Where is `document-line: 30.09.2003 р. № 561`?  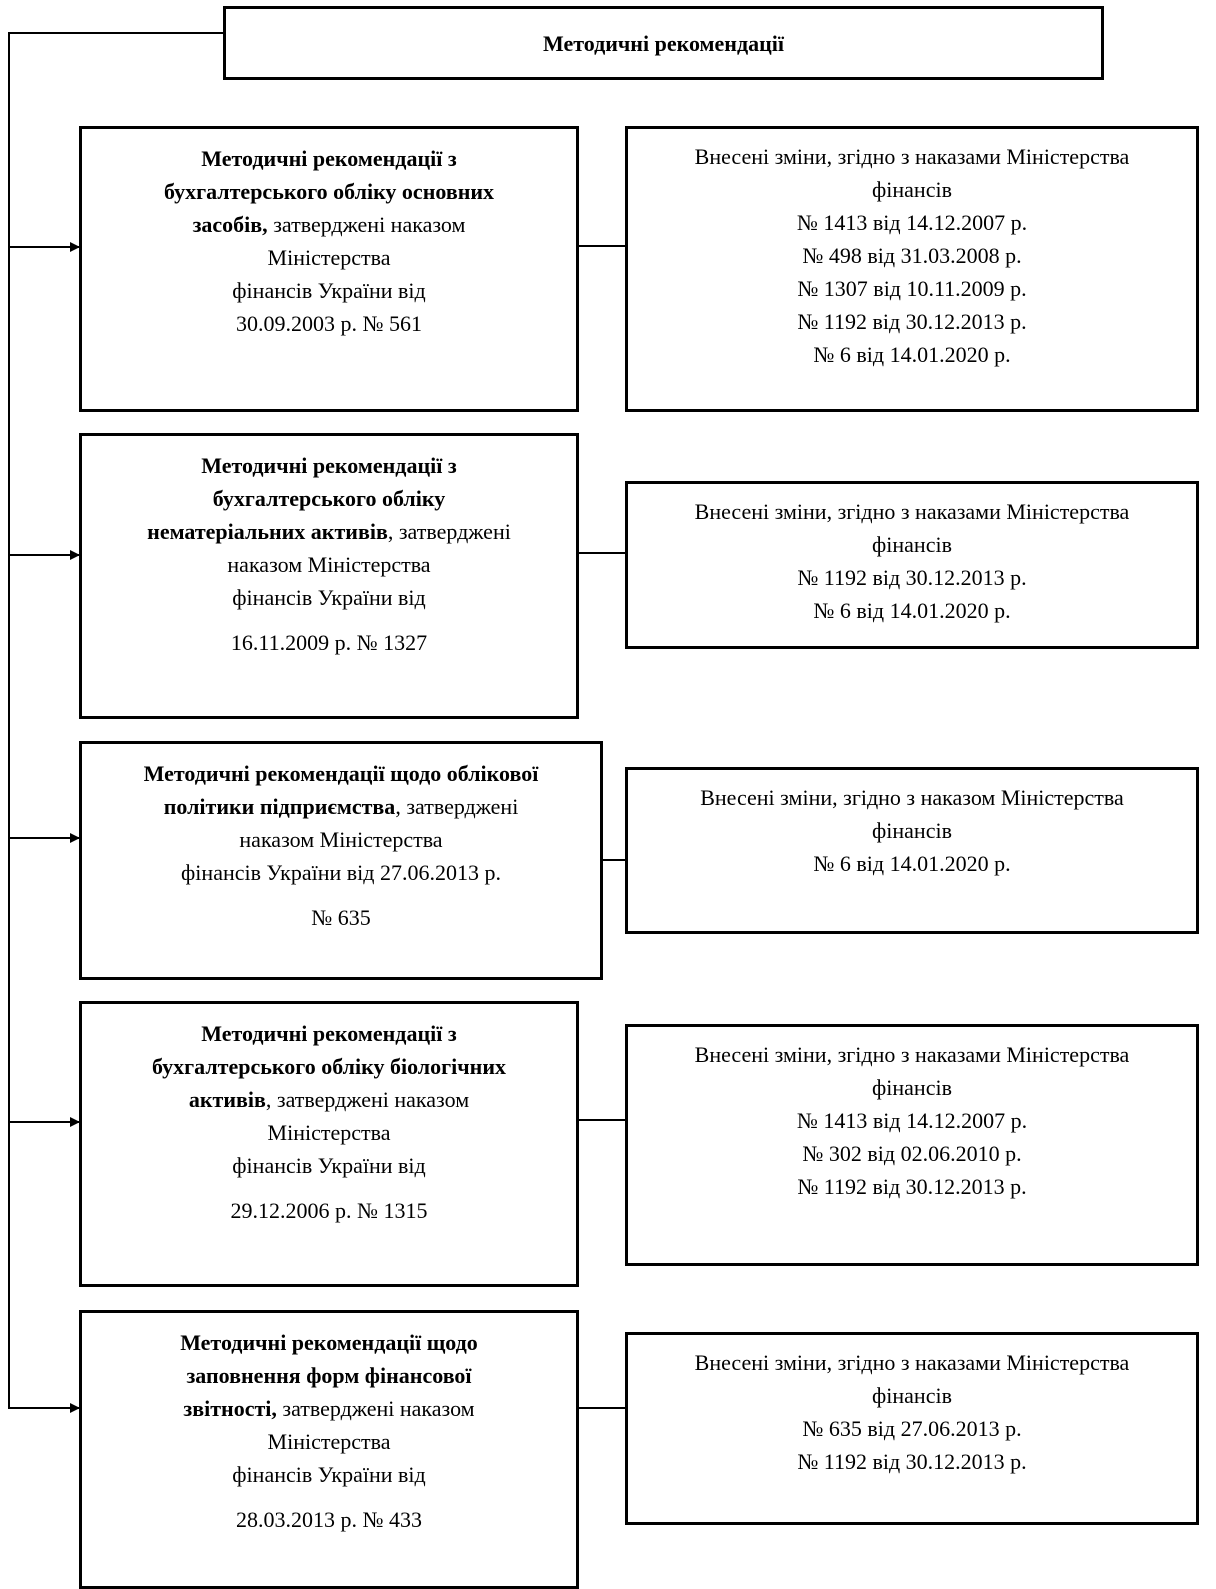 document-line: 30.09.2003 р. № 561 is located at coordinates (329, 323).